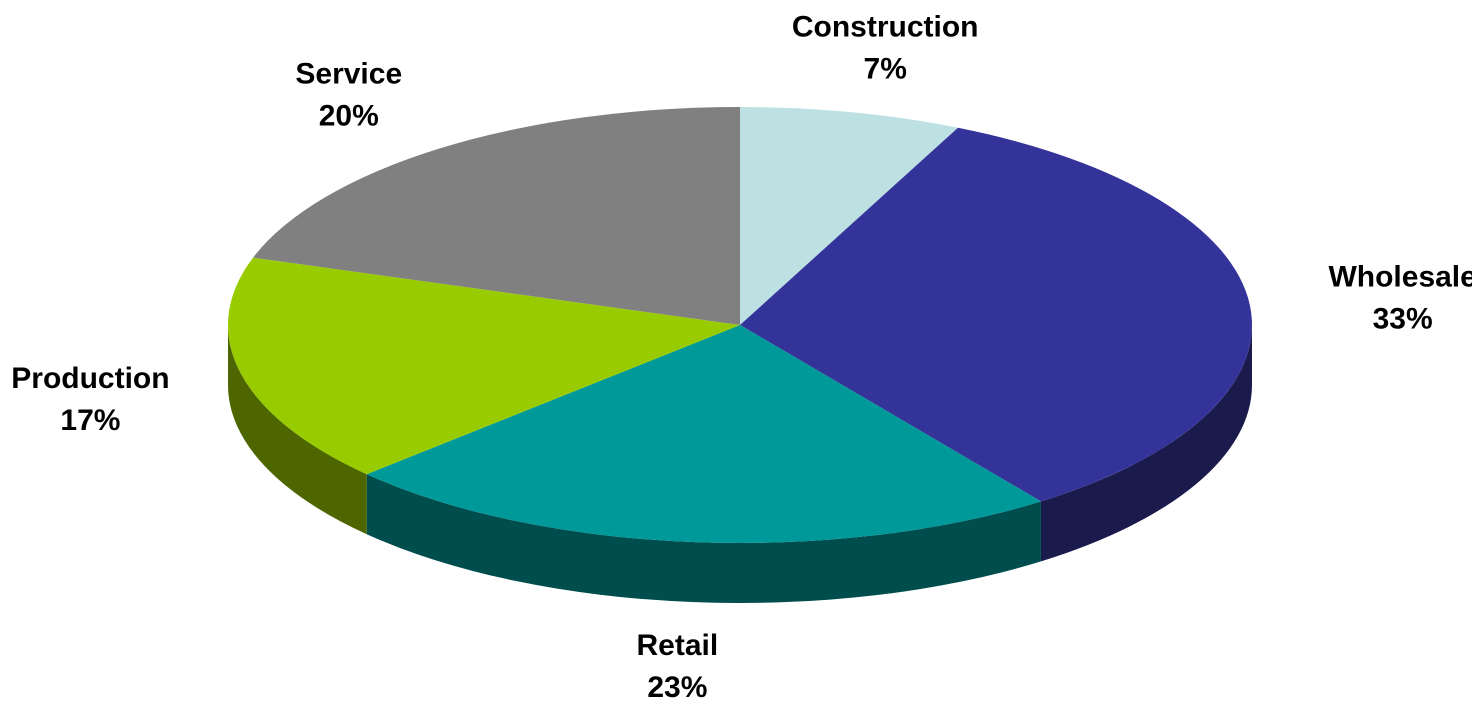 The image size is (1472, 714). What do you see at coordinates (885, 68) in the screenshot?
I see `slice-value-label: 7%` at bounding box center [885, 68].